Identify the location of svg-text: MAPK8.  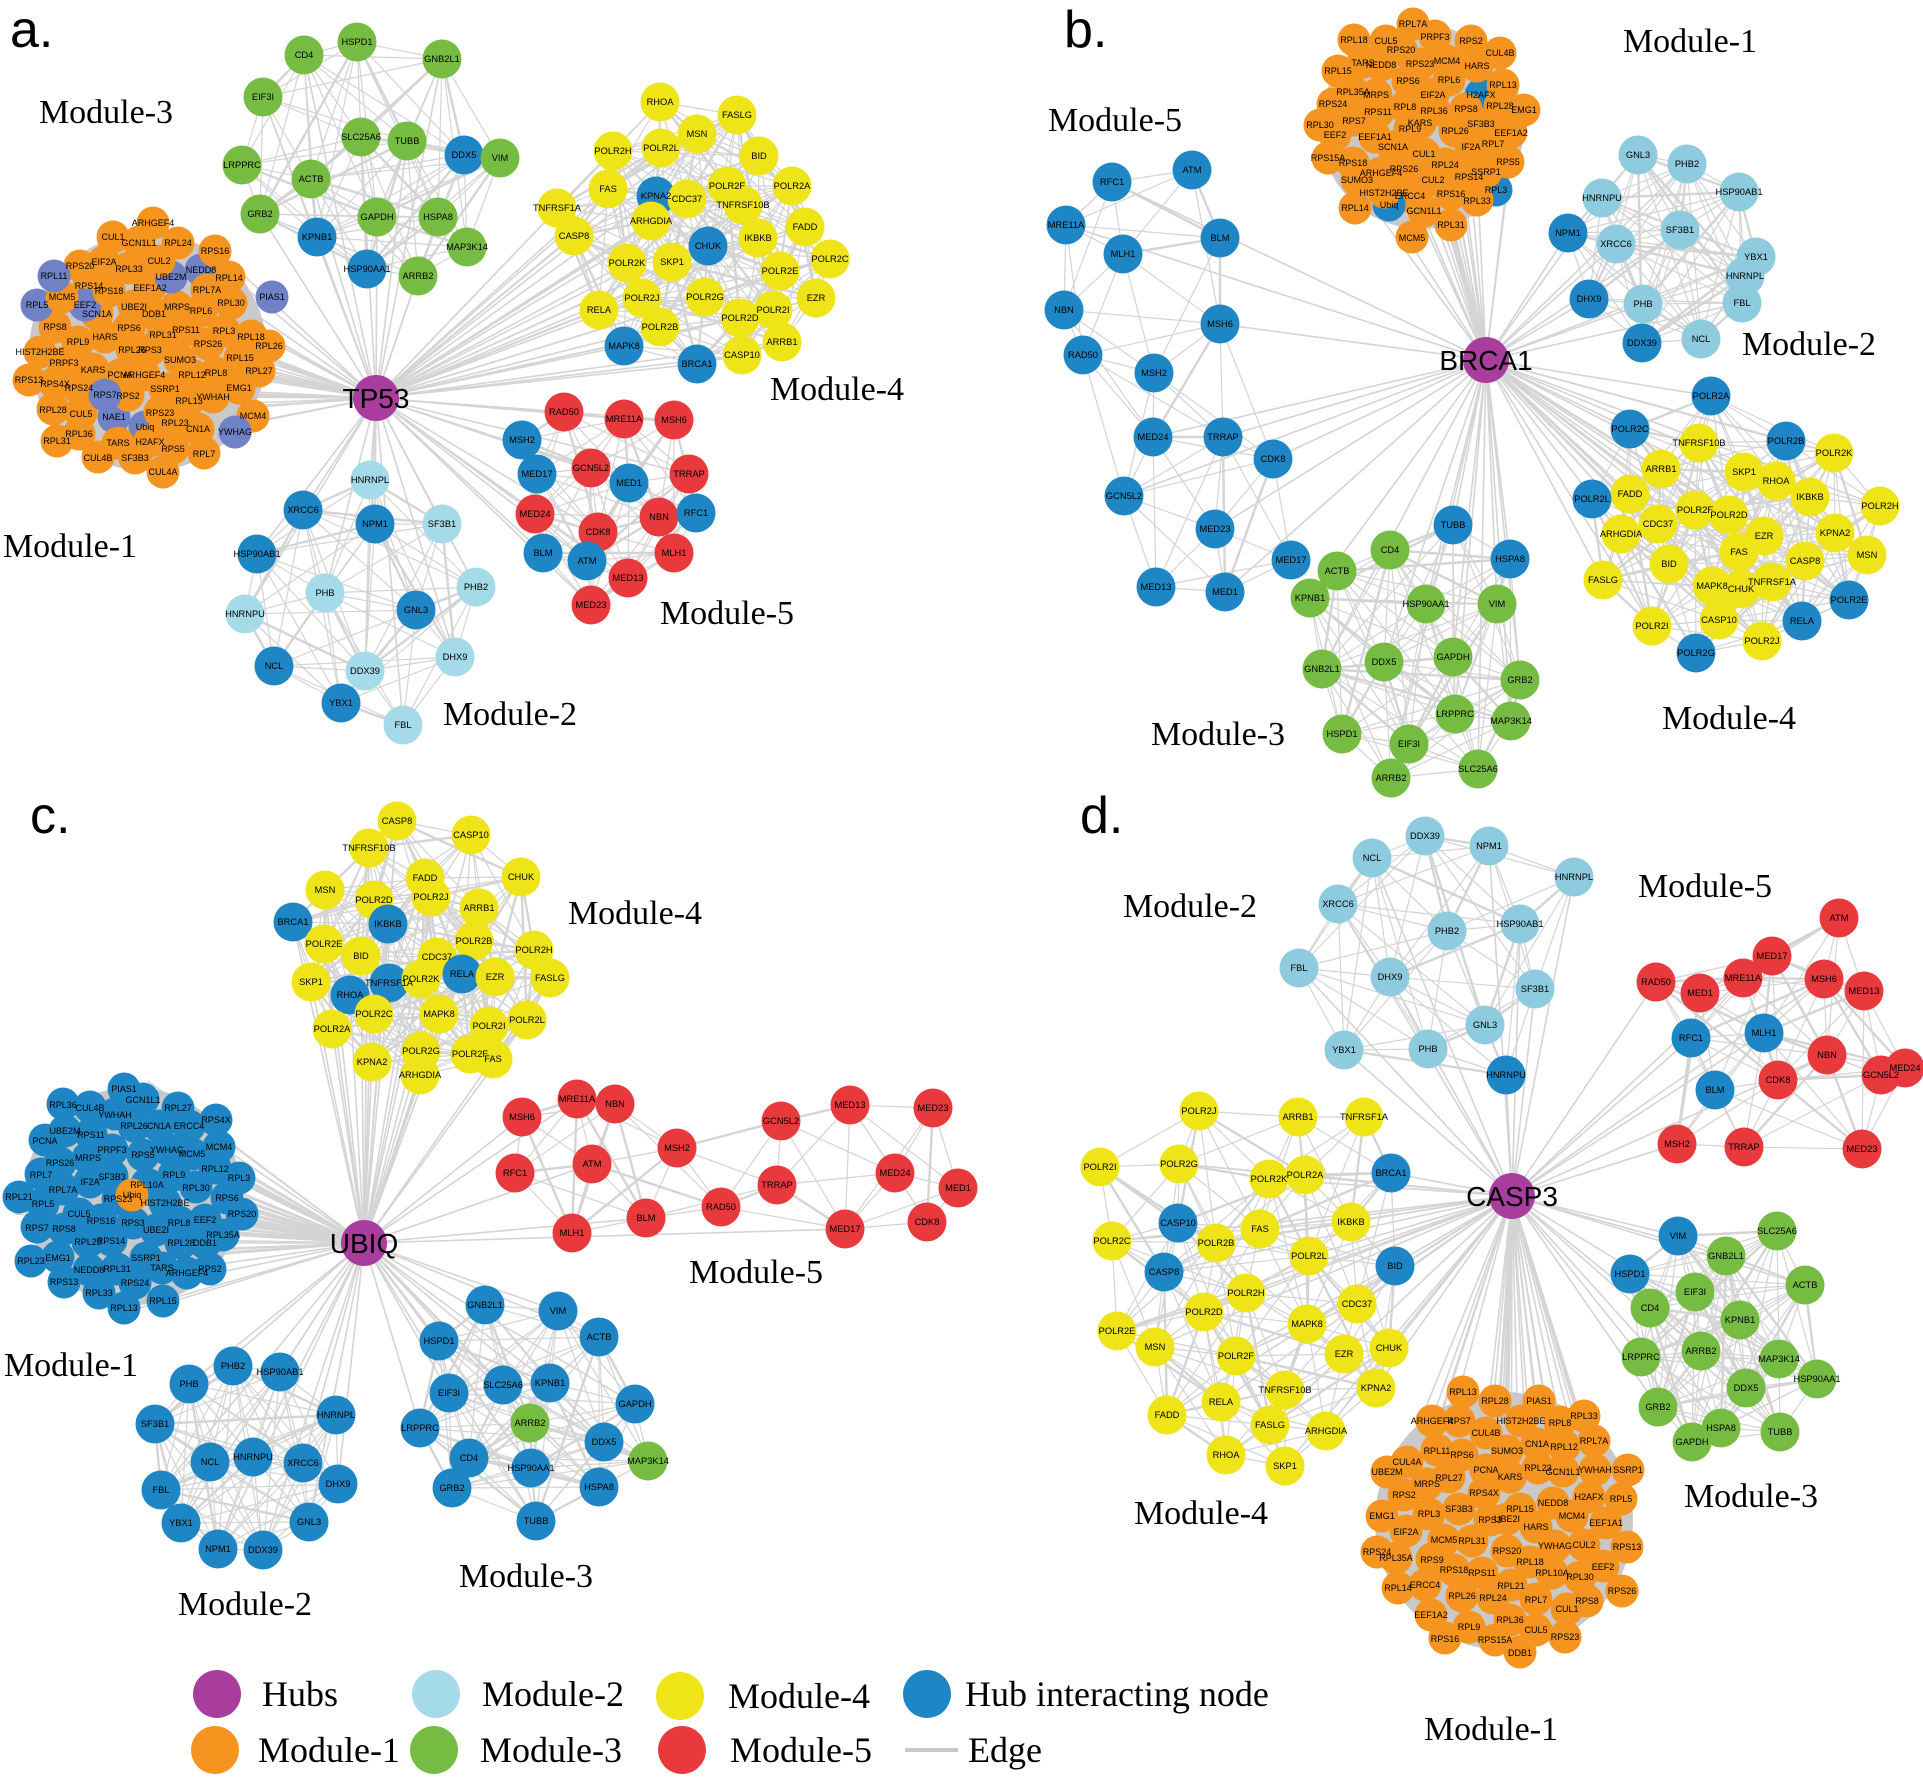
(1307, 1324).